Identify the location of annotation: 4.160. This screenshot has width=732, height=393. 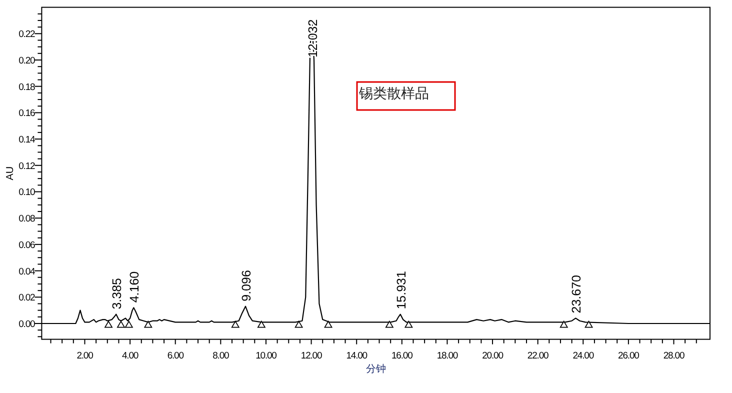
(135, 287).